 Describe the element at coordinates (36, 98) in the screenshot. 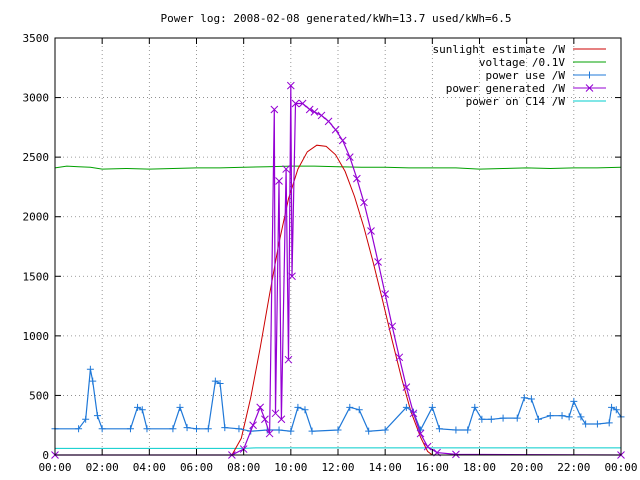

I see `y-tick-label: 3000` at that location.